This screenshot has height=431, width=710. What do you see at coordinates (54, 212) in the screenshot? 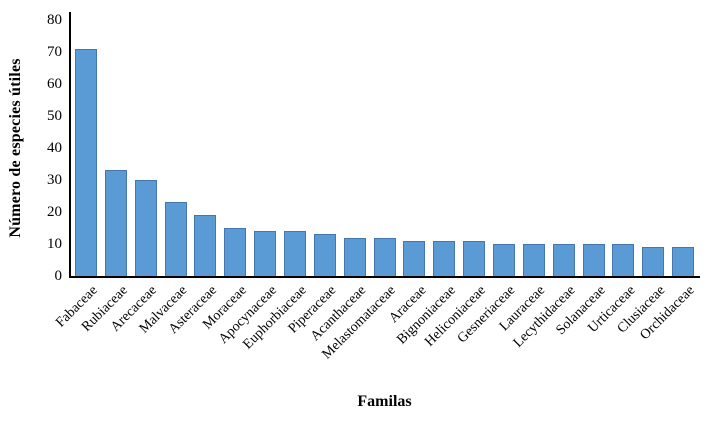
I see `y-tick-label: 20` at bounding box center [54, 212].